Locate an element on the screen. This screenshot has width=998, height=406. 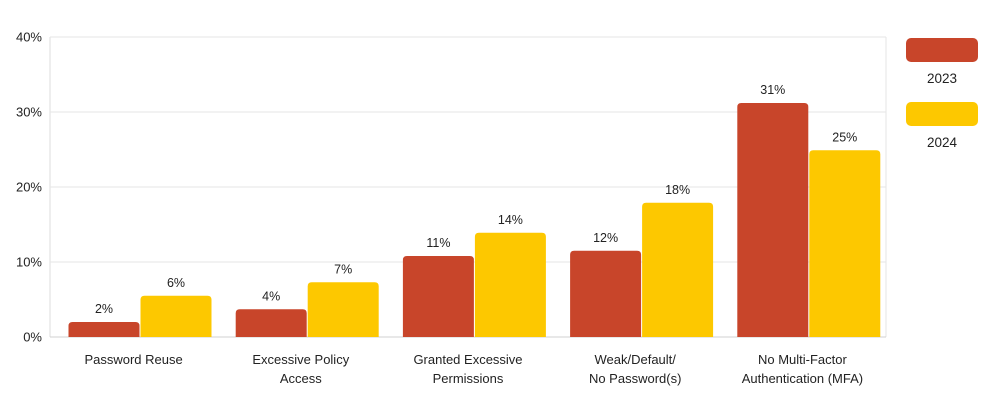
legend-label-2023: 2023 is located at coordinates (942, 78).